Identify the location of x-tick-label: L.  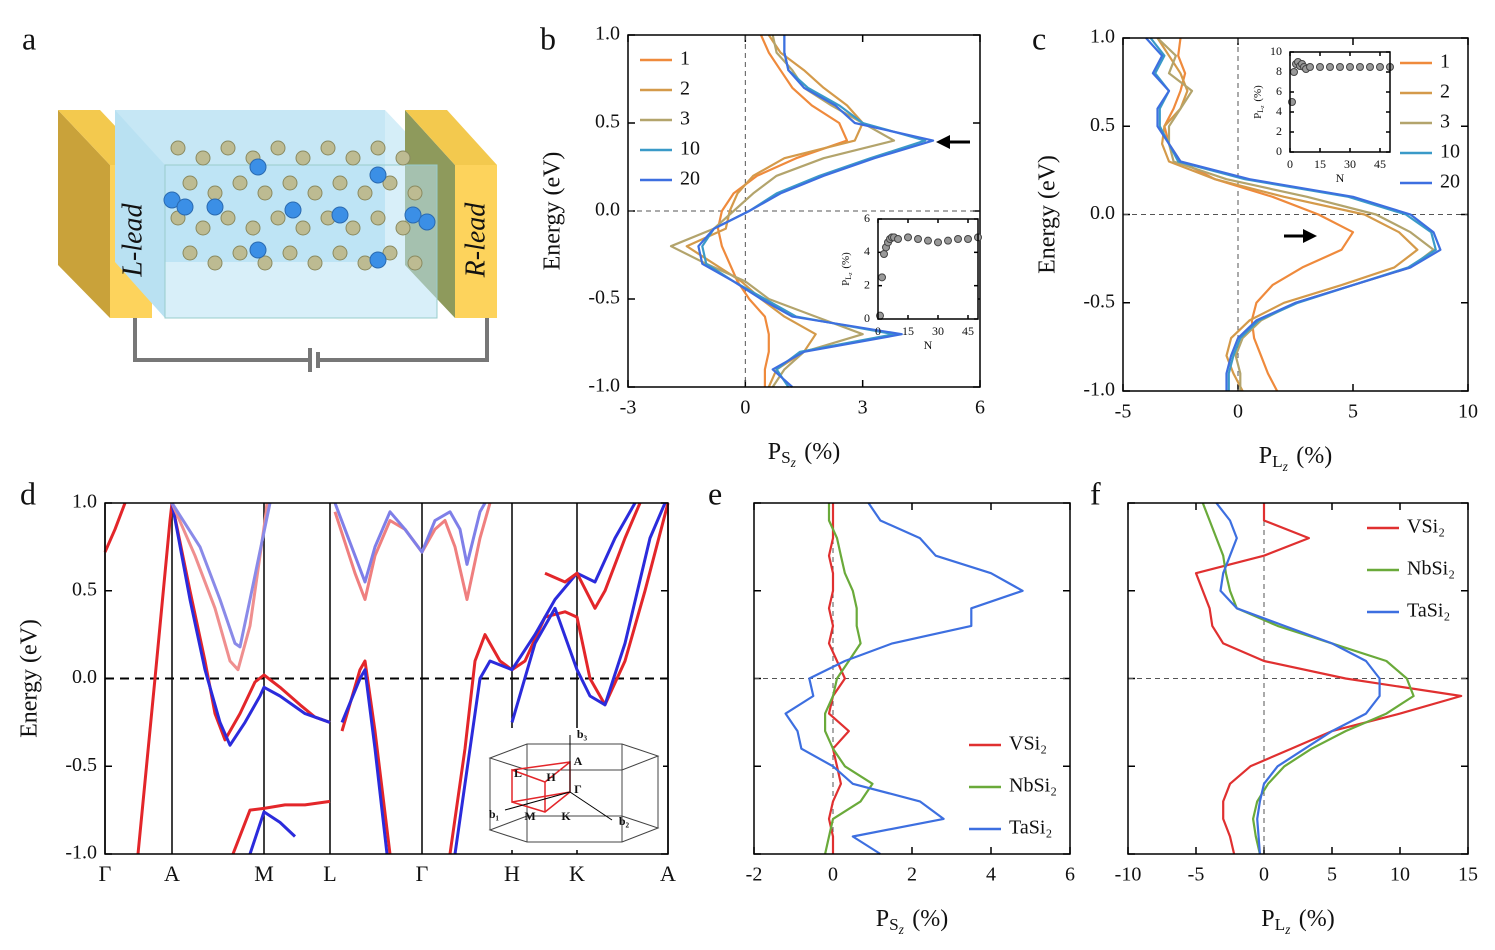
(329, 873).